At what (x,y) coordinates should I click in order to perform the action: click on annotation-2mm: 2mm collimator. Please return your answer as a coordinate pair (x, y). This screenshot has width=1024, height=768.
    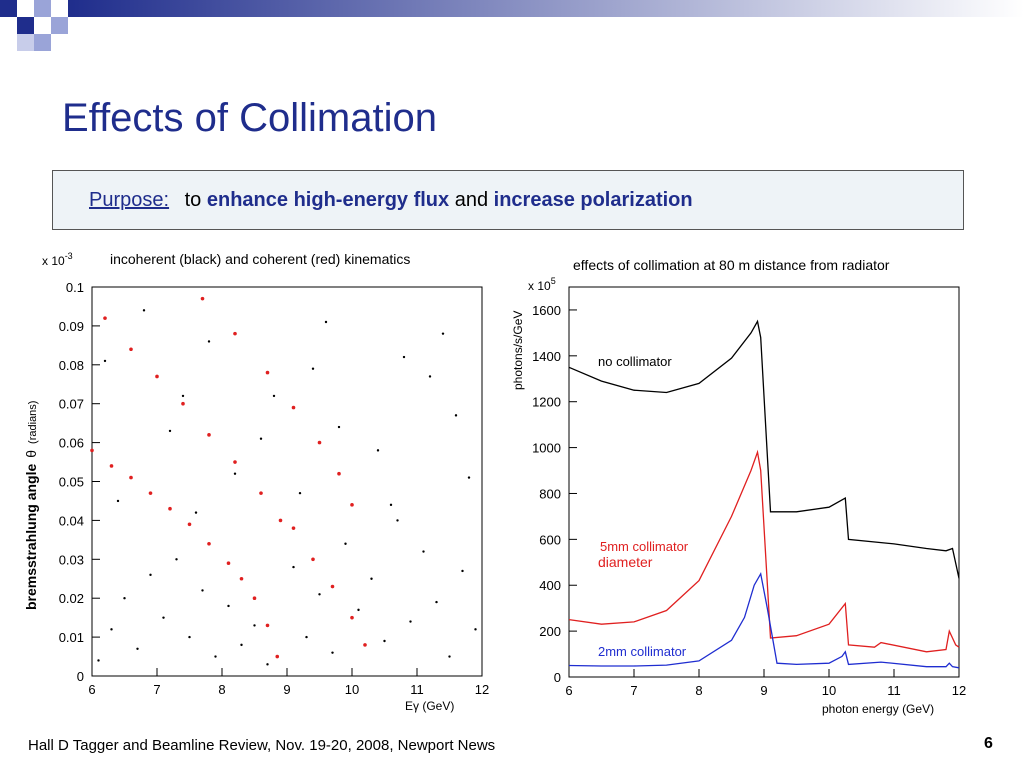
    Looking at the image, I should click on (642, 651).